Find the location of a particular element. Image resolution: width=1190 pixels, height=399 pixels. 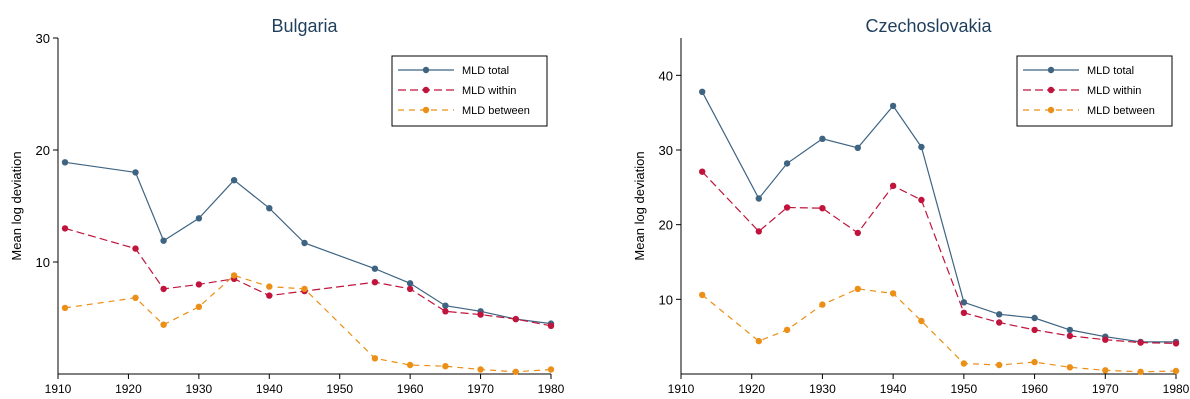

data-point-czechoslovakia-mld-between-1930 is located at coordinates (822, 304).